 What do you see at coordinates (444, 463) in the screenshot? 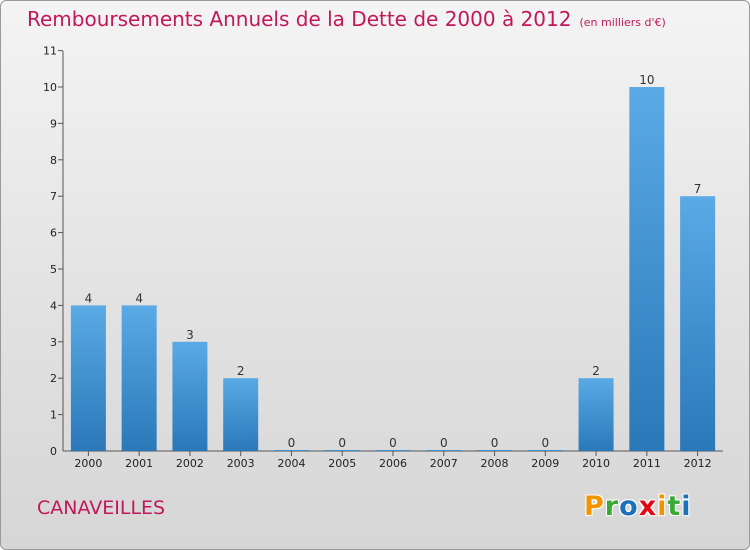
I see `x-tick-label-2007: 2007` at bounding box center [444, 463].